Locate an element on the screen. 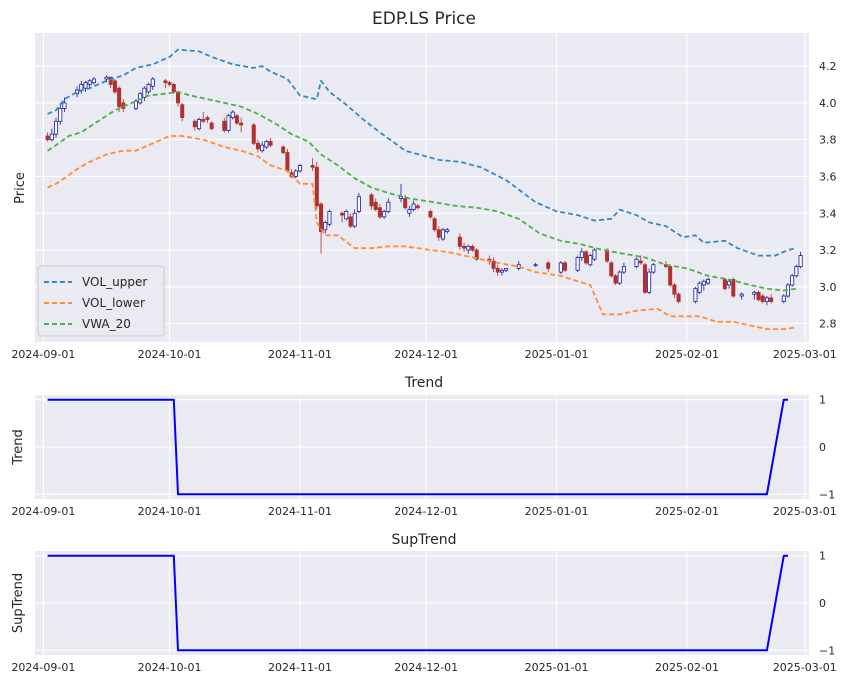 The image size is (849, 687). legend-label-vwa-20: VWA_20 is located at coordinates (106, 324).